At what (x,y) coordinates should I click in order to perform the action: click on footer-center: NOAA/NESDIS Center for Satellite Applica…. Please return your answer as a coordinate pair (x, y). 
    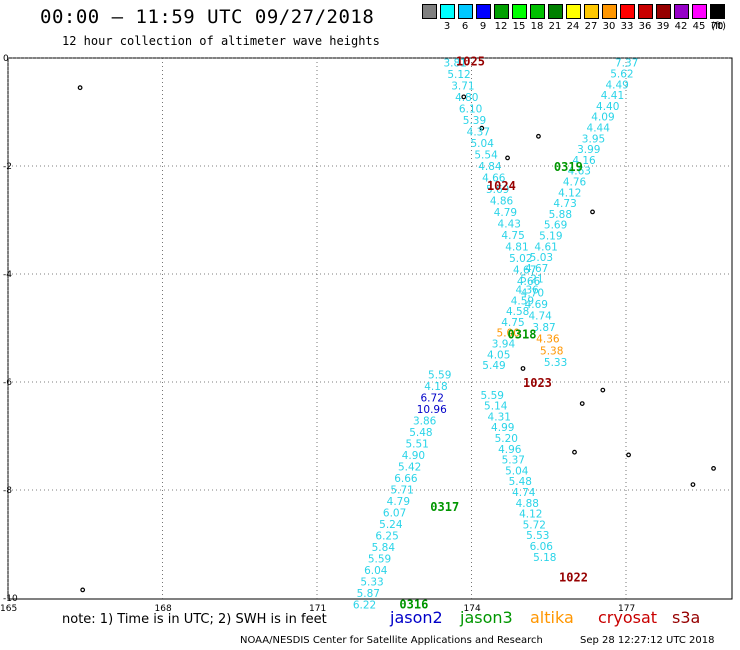
    Looking at the image, I should click on (391, 640).